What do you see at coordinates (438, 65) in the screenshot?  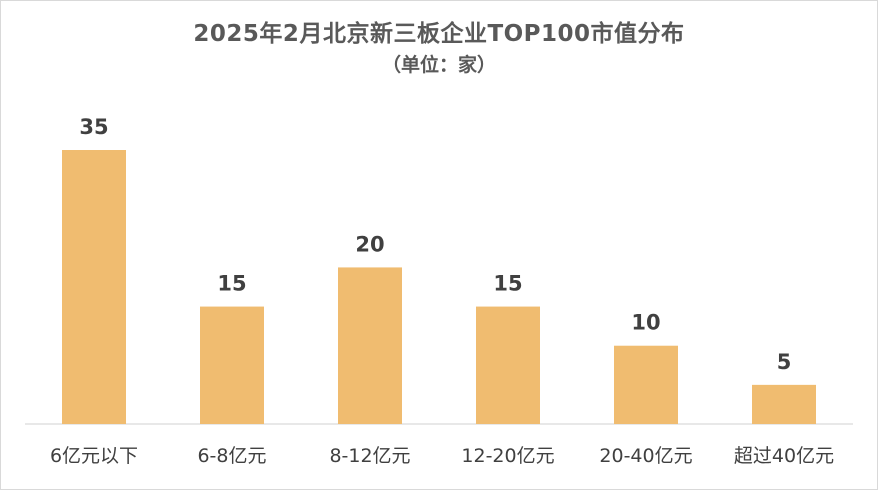 I see `chart-subtitle: （单位：家）` at bounding box center [438, 65].